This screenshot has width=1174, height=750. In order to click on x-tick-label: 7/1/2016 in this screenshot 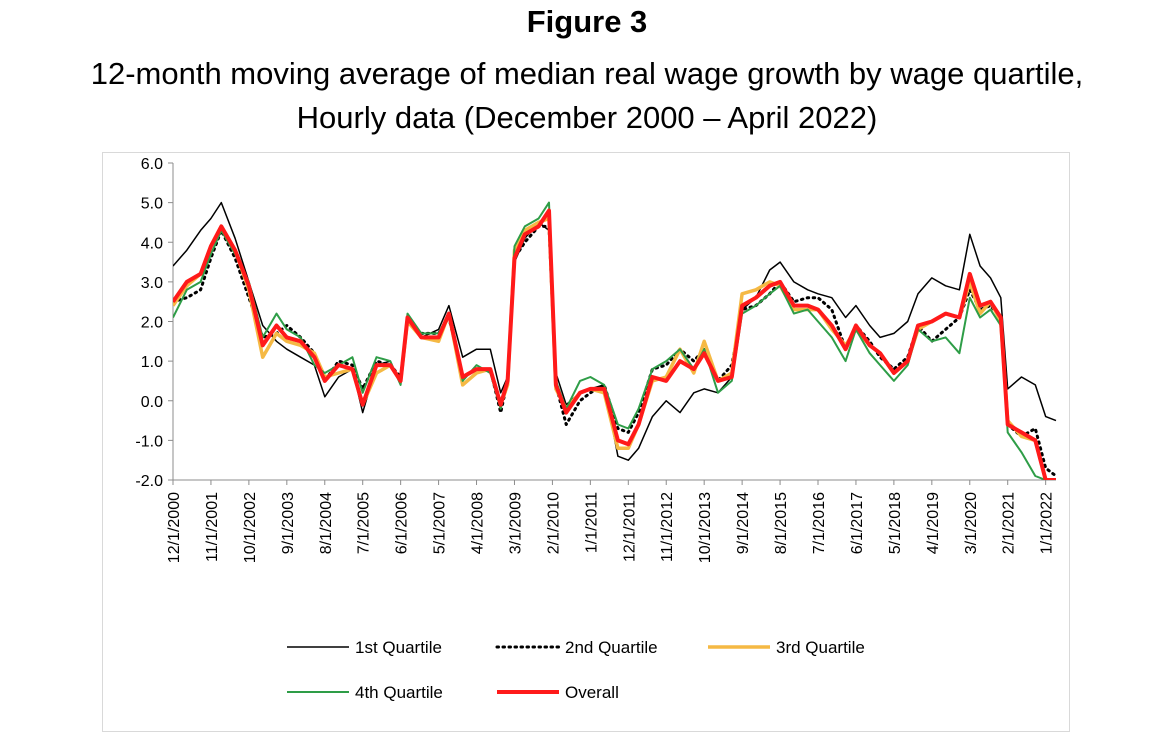, I will do `click(819, 523)`.